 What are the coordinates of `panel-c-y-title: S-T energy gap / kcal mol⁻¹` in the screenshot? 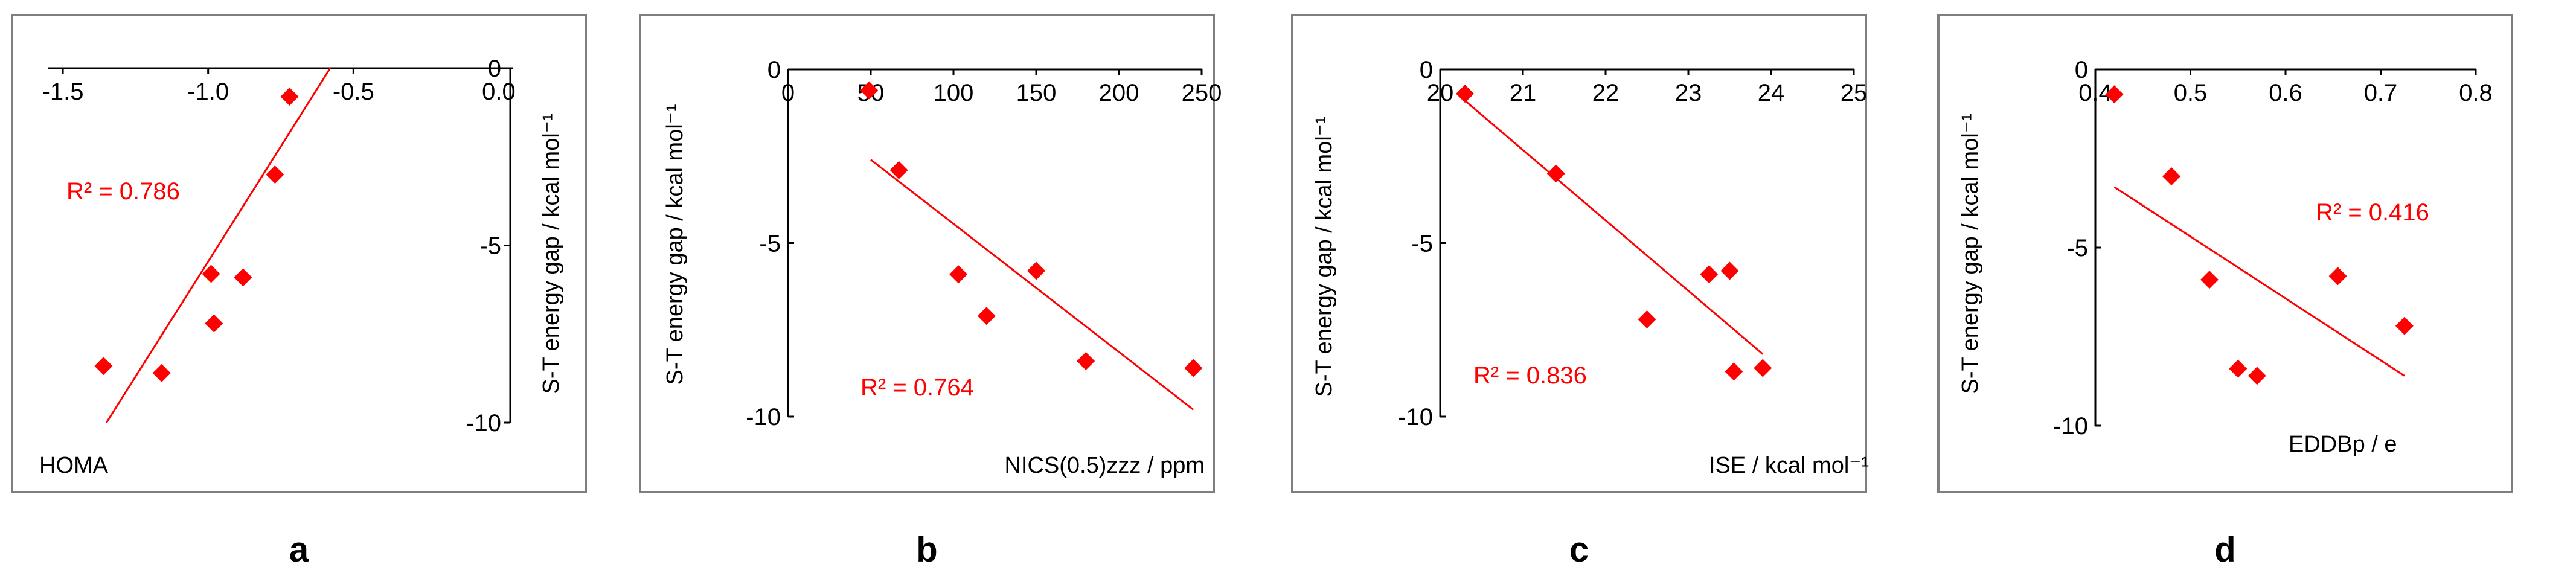 It's located at (1324, 257).